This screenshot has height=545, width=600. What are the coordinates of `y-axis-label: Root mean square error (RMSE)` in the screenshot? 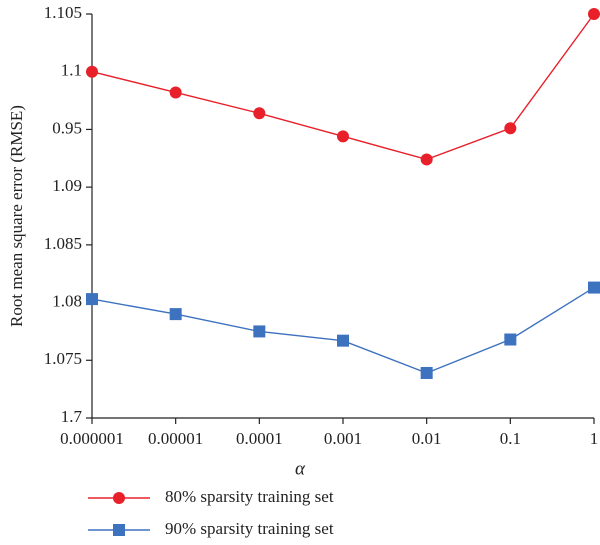 It's located at (16, 216).